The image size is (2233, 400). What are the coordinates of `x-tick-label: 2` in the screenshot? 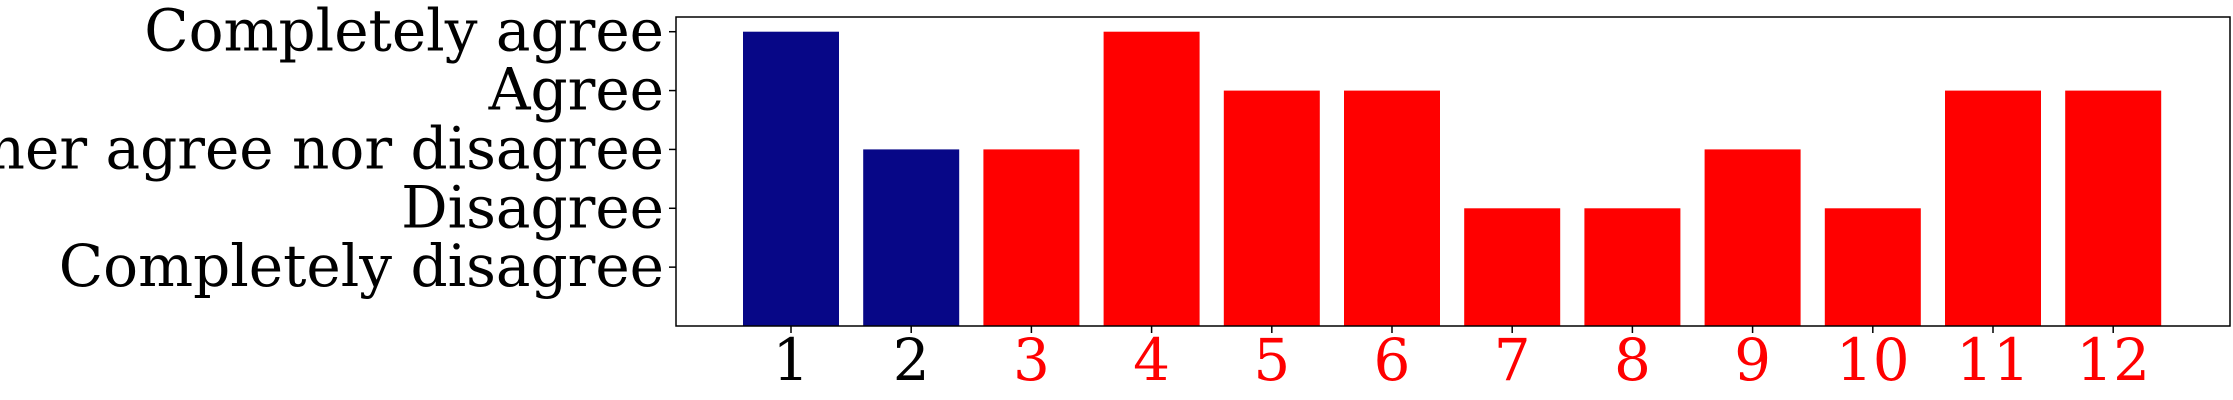 It's located at (911, 360).